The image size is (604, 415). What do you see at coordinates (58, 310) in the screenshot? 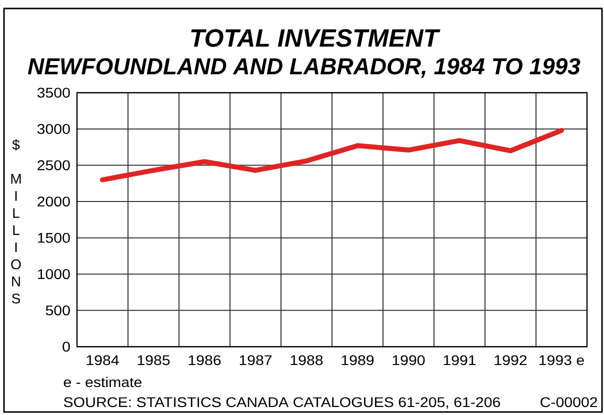
I see `y-tick-label: 500` at bounding box center [58, 310].